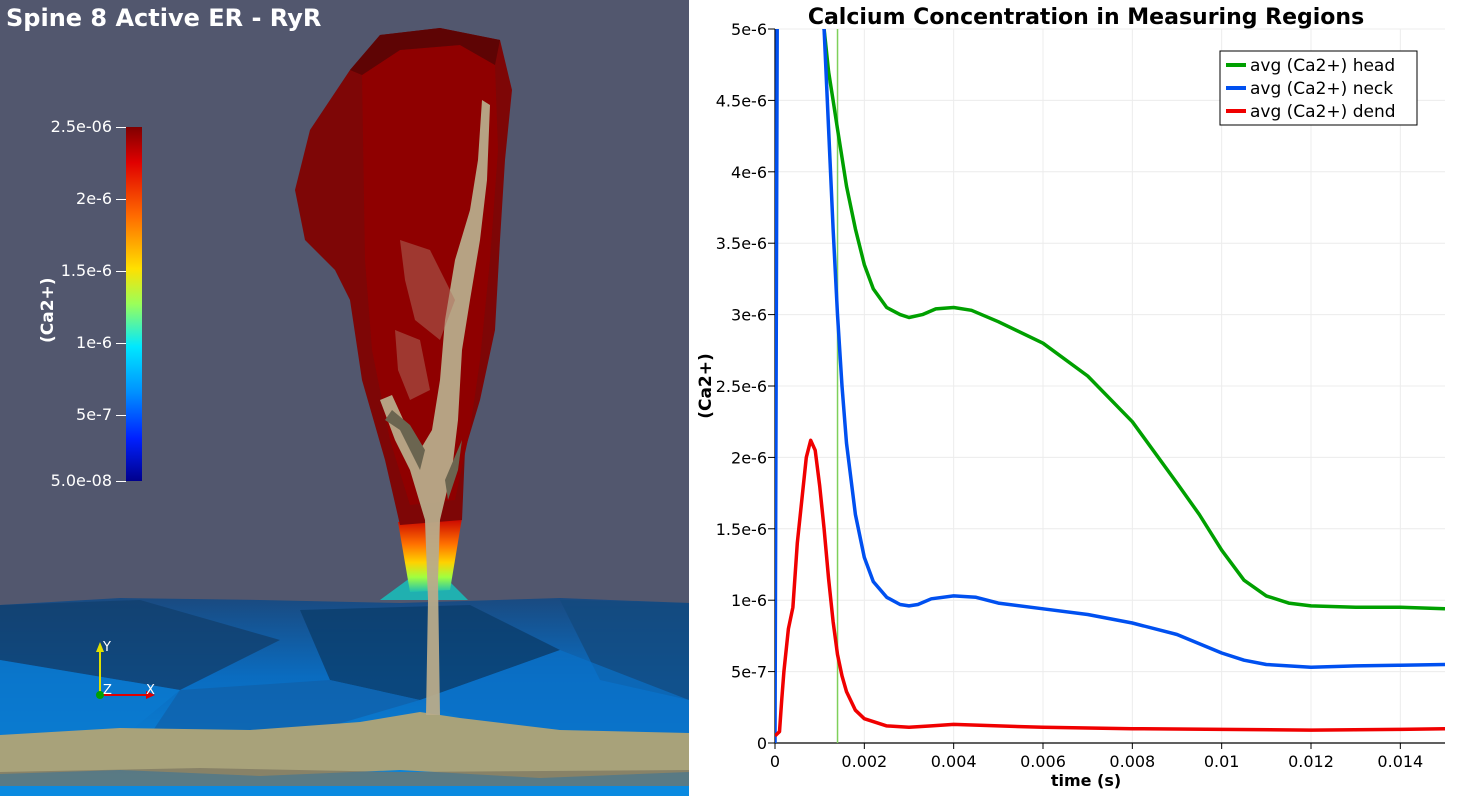 The image size is (1465, 796). Describe the element at coordinates (749, 29) in the screenshot. I see `y-tick-label: 5e-6` at that location.